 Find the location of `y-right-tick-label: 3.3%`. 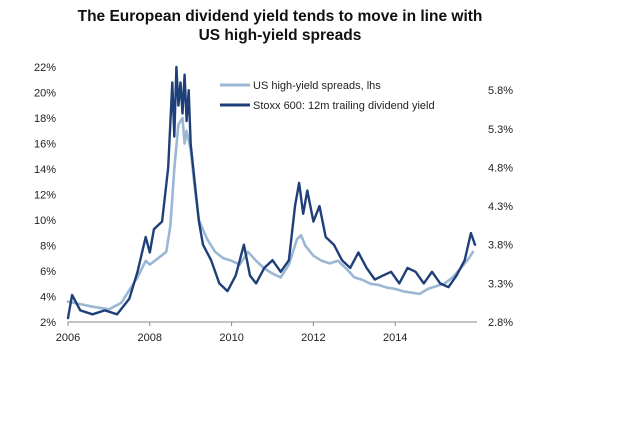

y-right-tick-label: 3.3% is located at coordinates (500, 284).